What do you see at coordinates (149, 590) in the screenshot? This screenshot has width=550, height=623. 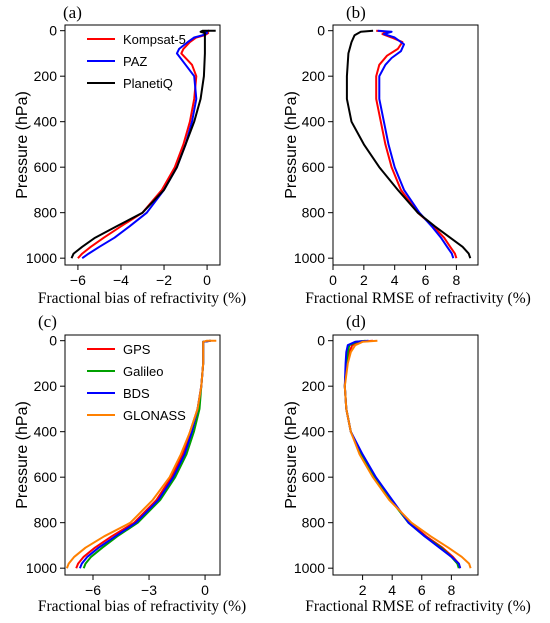 I see `x-tick-label: −3` at bounding box center [149, 590].